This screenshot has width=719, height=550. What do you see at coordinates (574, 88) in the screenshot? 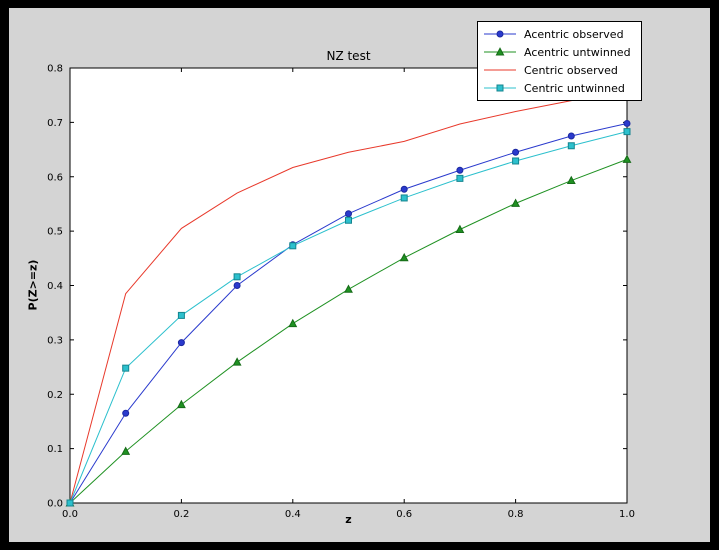
I see `legend-label: Centric untwinned` at bounding box center [574, 88].